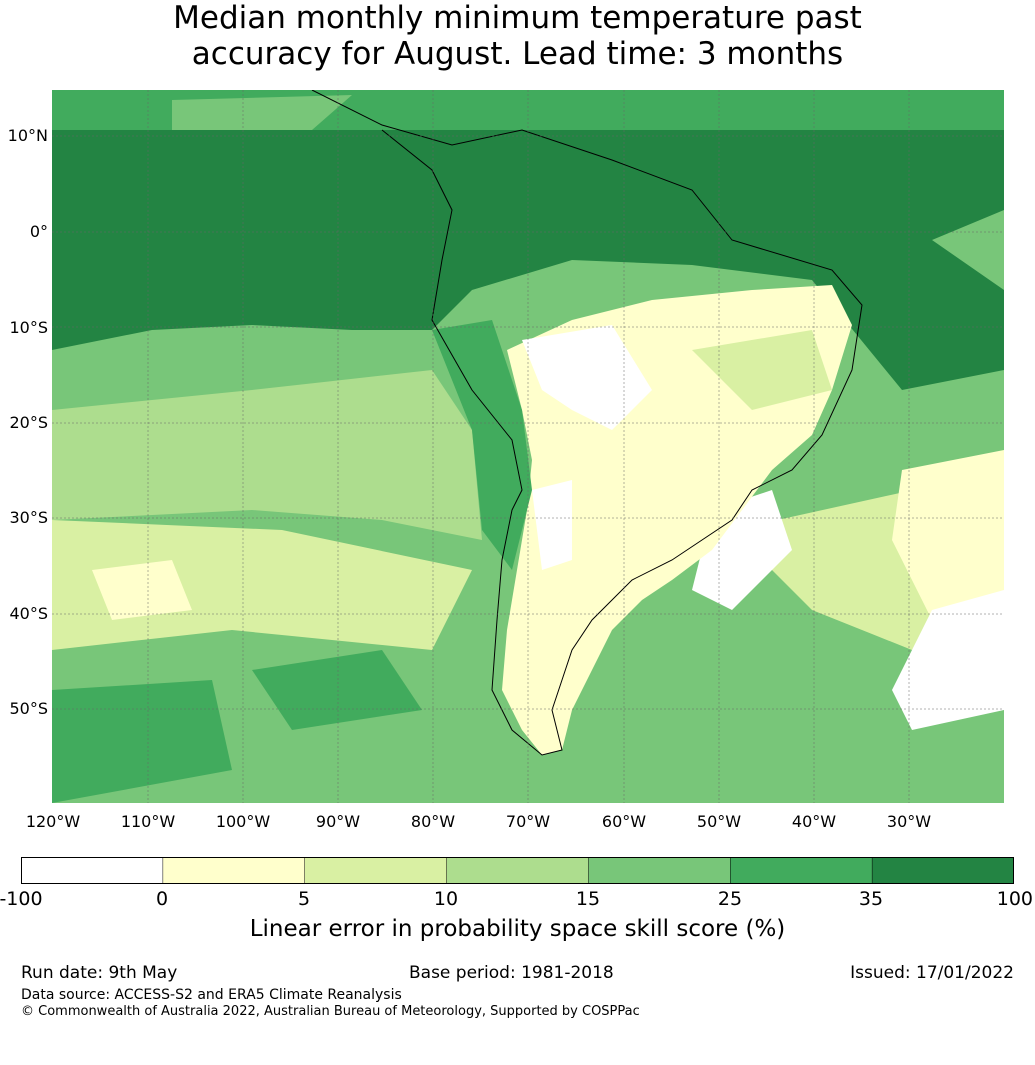 This screenshot has height=1065, width=1035. What do you see at coordinates (28, 422) in the screenshot?
I see `lat-label: 20°S` at bounding box center [28, 422].